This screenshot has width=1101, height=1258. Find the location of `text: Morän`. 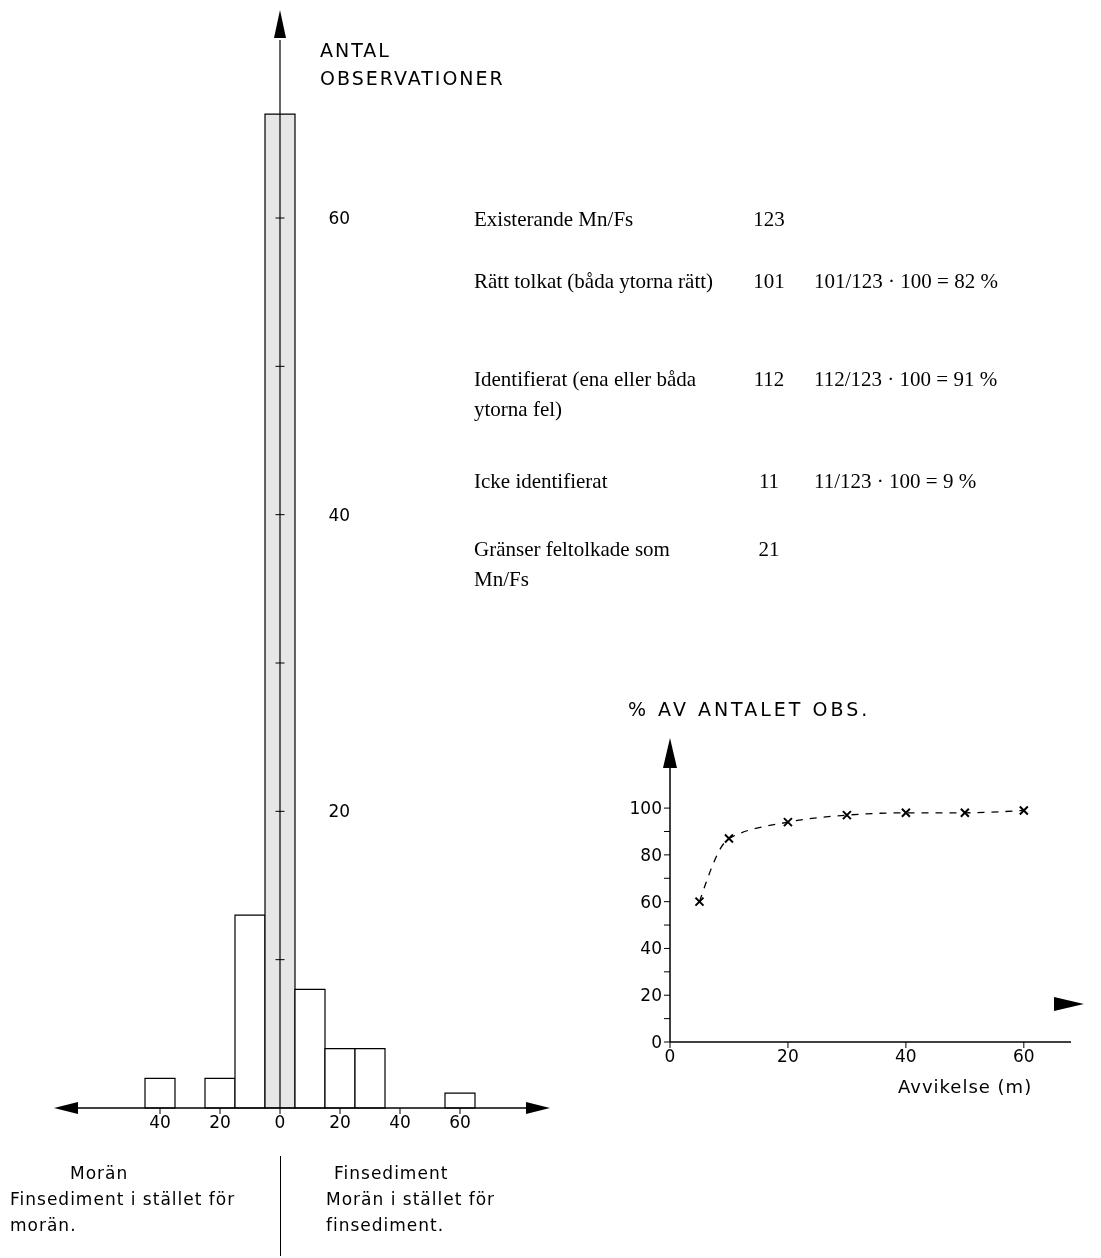

text: Morän is located at coordinates (99, 1173).